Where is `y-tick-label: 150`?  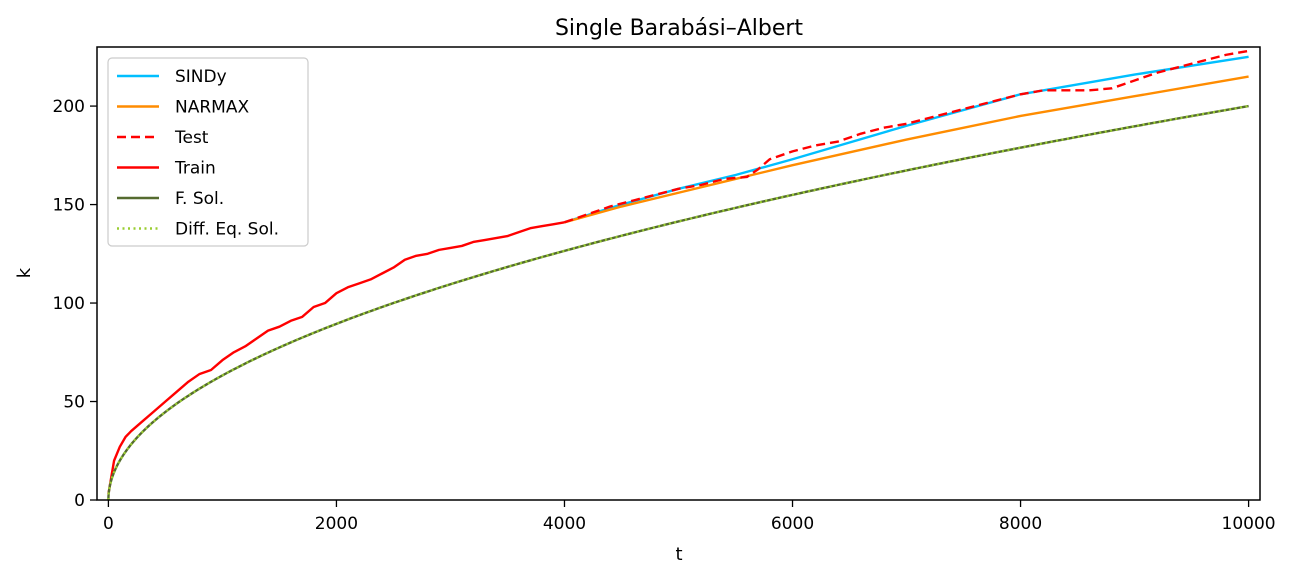 y-tick-label: 150 is located at coordinates (69, 206).